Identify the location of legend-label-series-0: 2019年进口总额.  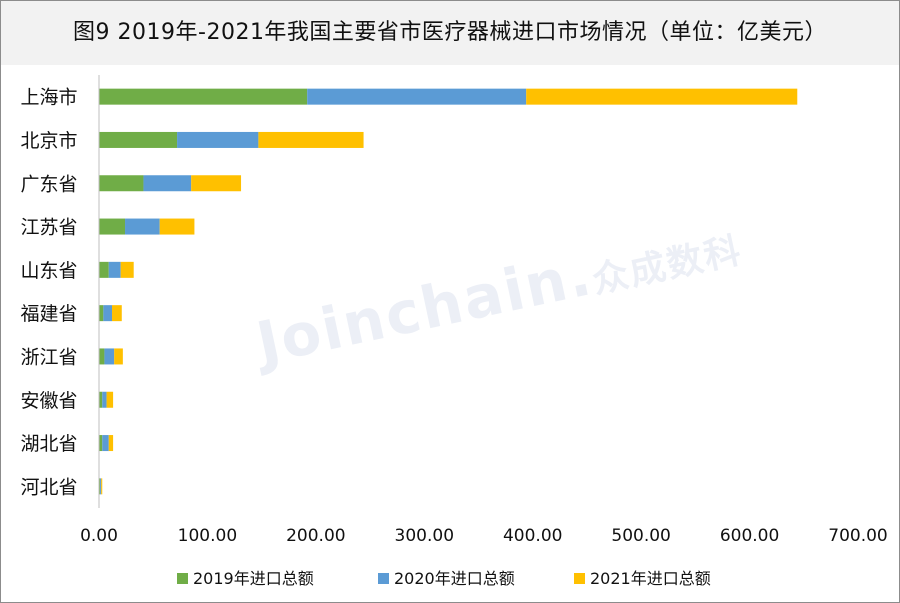
(253, 578).